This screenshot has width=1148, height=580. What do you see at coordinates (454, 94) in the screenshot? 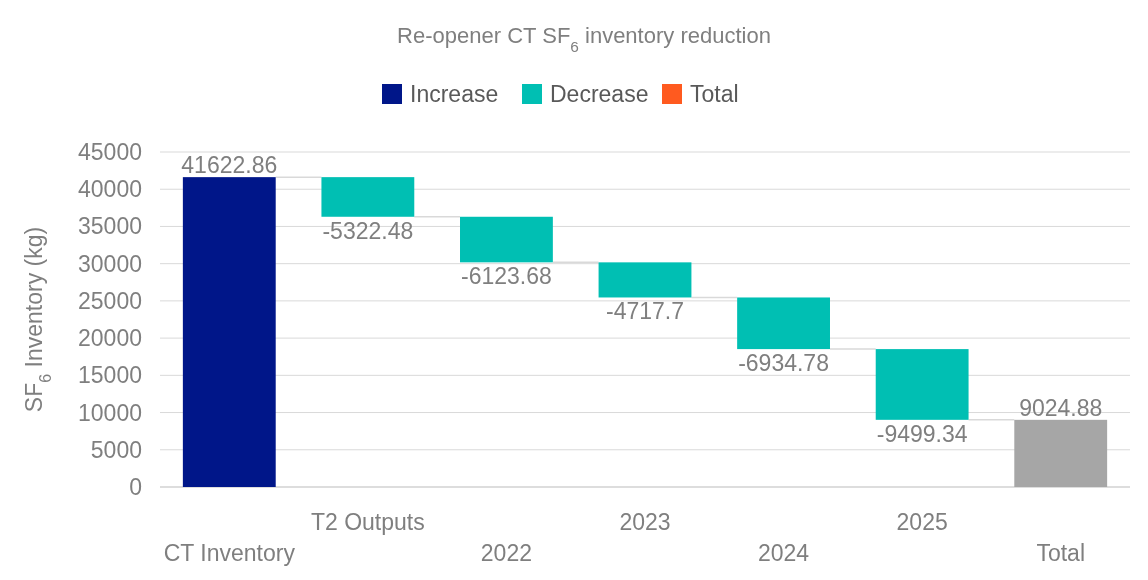
I see `legend-label: Increase` at bounding box center [454, 94].